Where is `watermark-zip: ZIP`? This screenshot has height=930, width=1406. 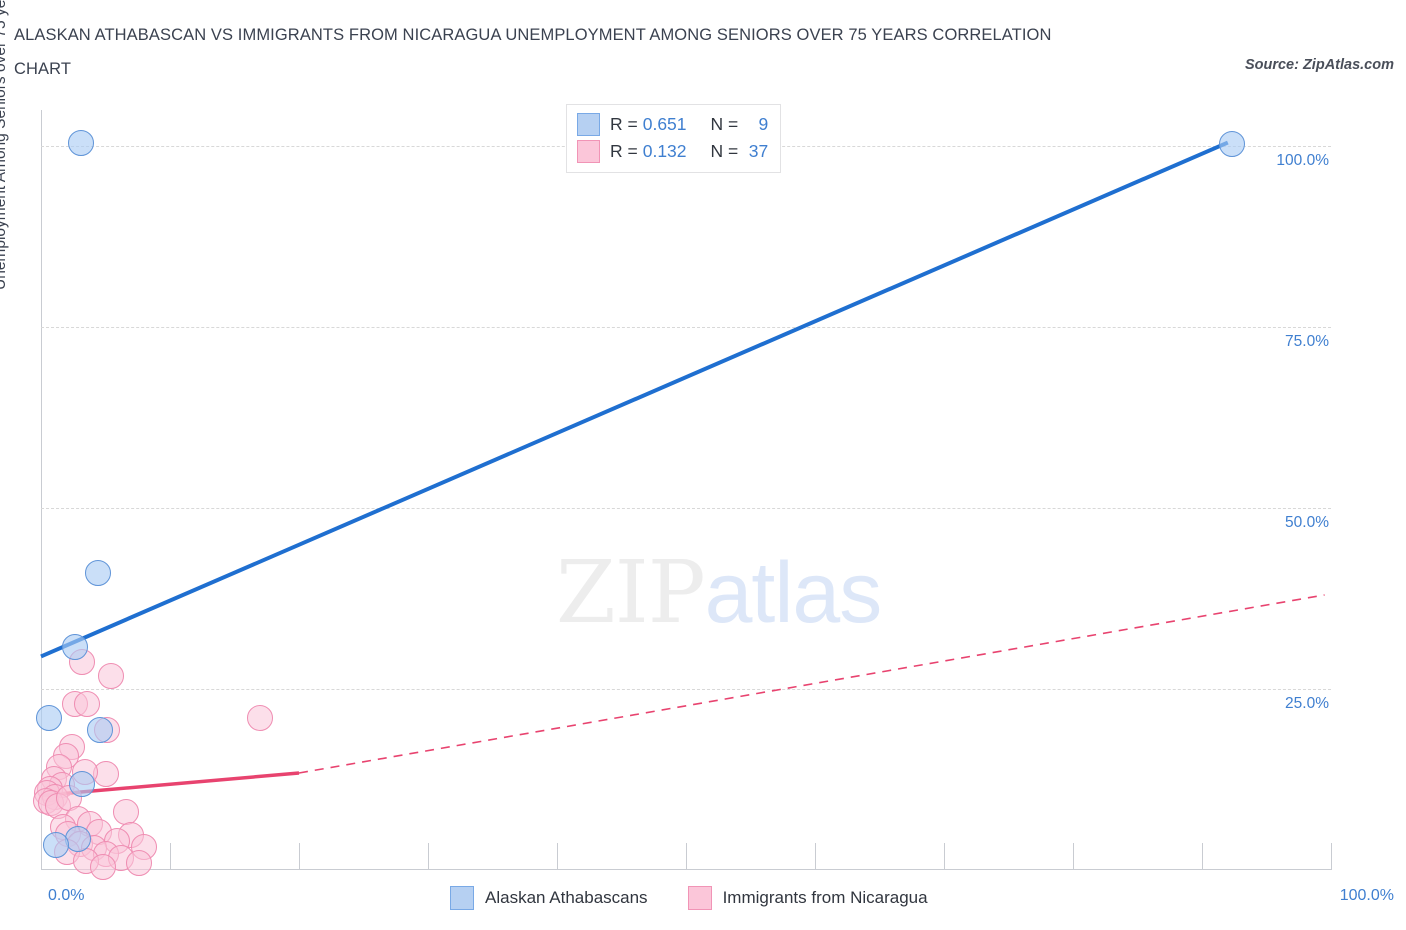
watermark-zip: ZIP is located at coordinates (631, 593).